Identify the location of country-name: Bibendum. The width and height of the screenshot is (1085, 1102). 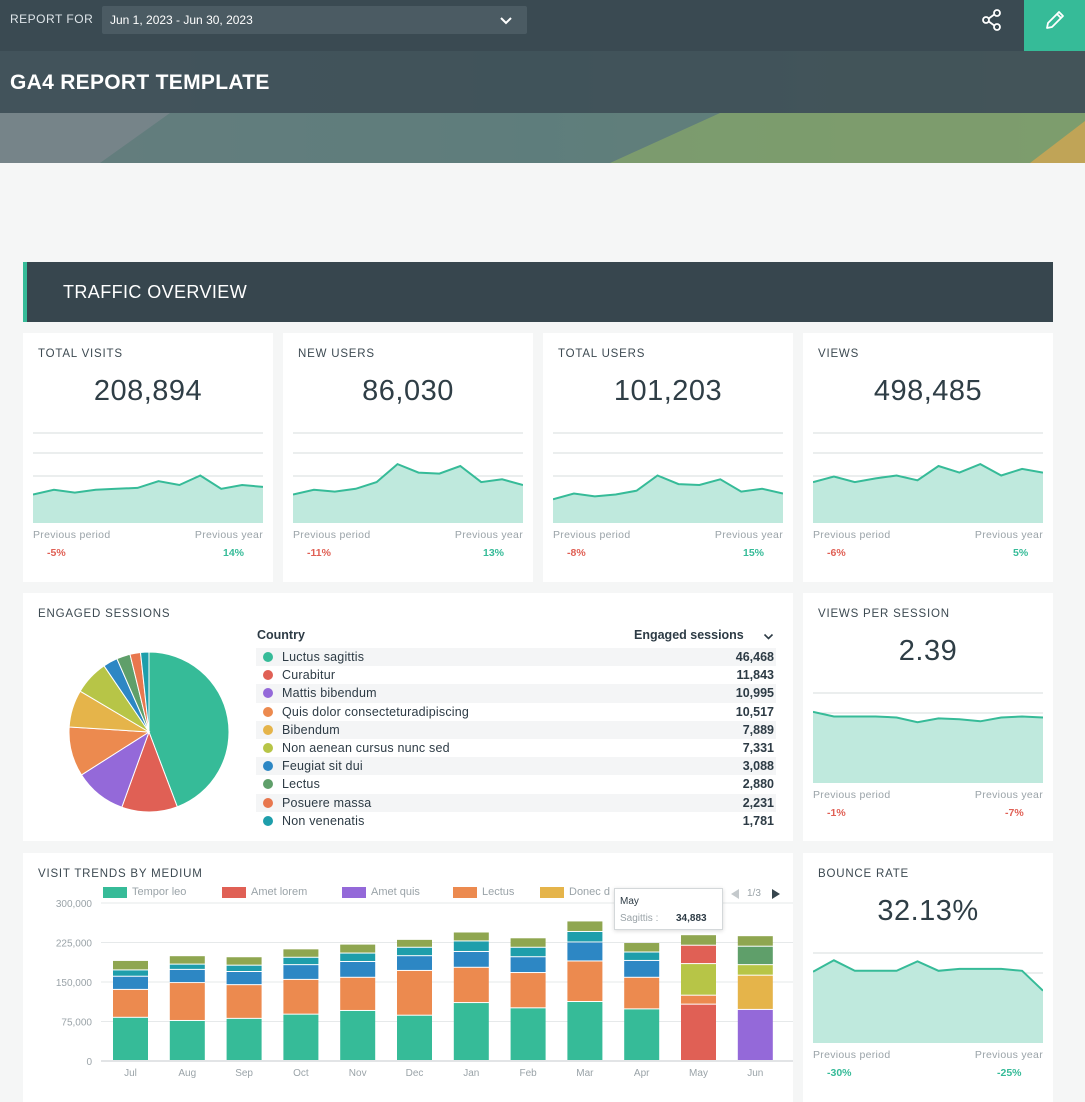
(311, 729).